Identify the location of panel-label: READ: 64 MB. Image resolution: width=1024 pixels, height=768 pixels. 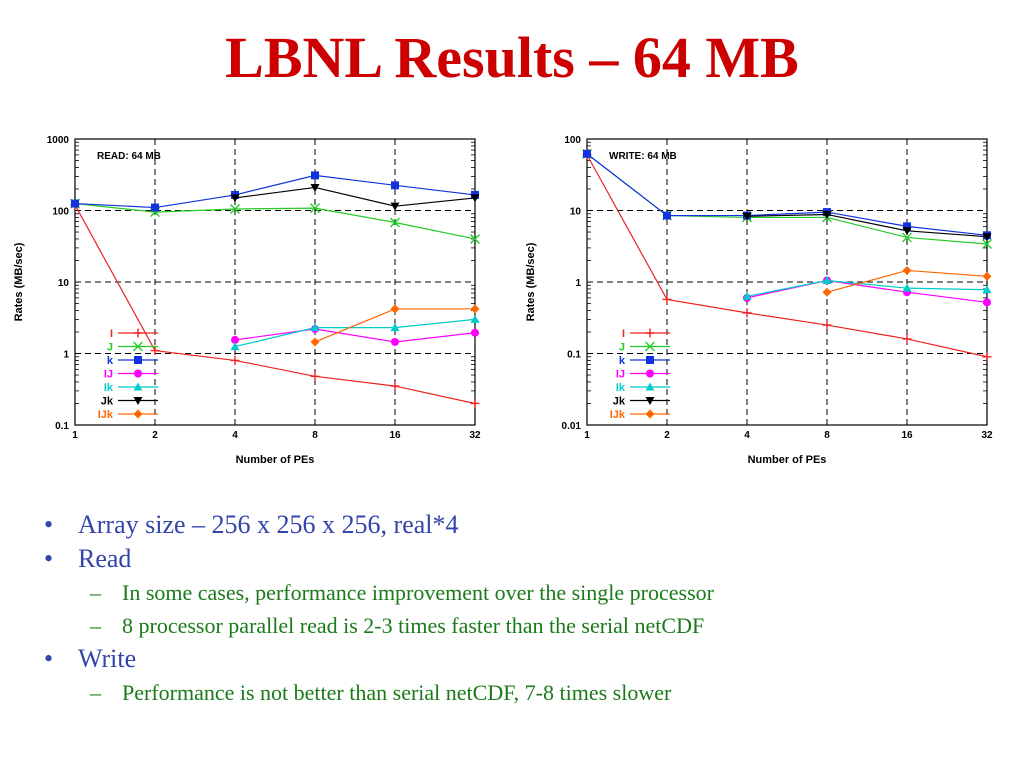
(129, 156).